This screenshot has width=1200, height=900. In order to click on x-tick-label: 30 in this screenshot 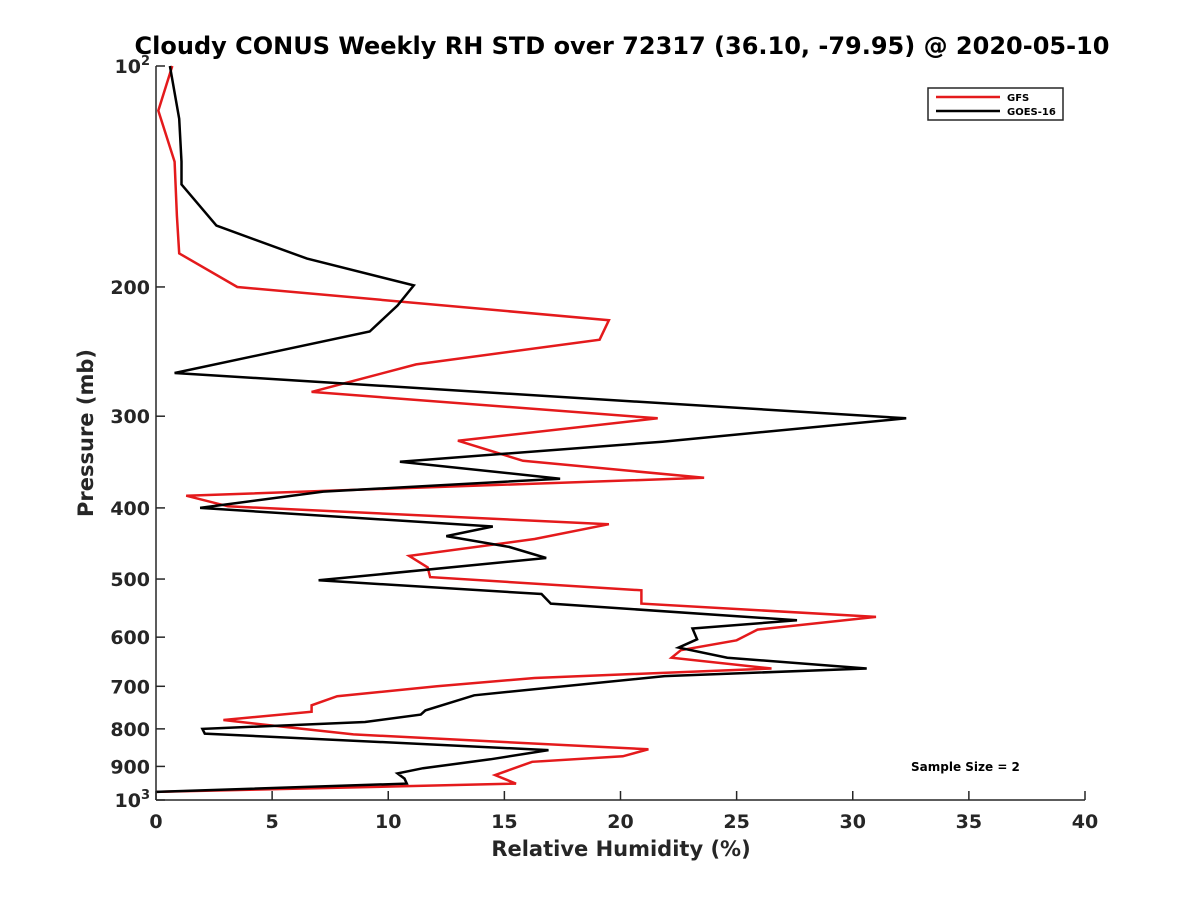, I will do `click(853, 822)`.